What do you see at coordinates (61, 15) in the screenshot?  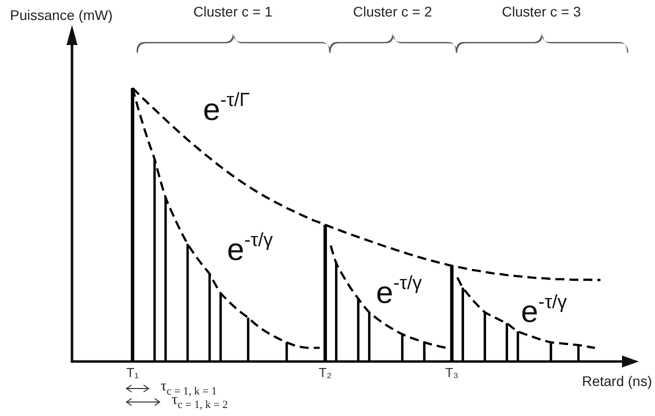 I see `y-axis-title: Puissance (mW)` at bounding box center [61, 15].